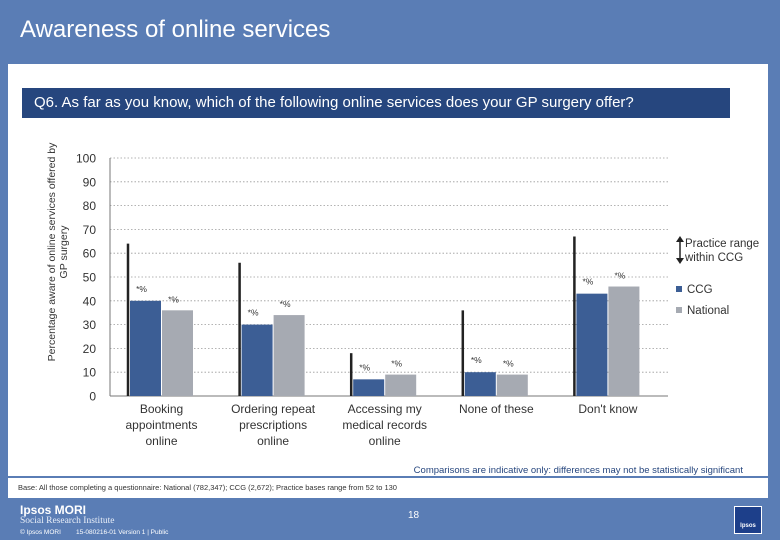 The height and width of the screenshot is (540, 780). What do you see at coordinates (708, 311) in the screenshot?
I see `legend-national-label: National` at bounding box center [708, 311].